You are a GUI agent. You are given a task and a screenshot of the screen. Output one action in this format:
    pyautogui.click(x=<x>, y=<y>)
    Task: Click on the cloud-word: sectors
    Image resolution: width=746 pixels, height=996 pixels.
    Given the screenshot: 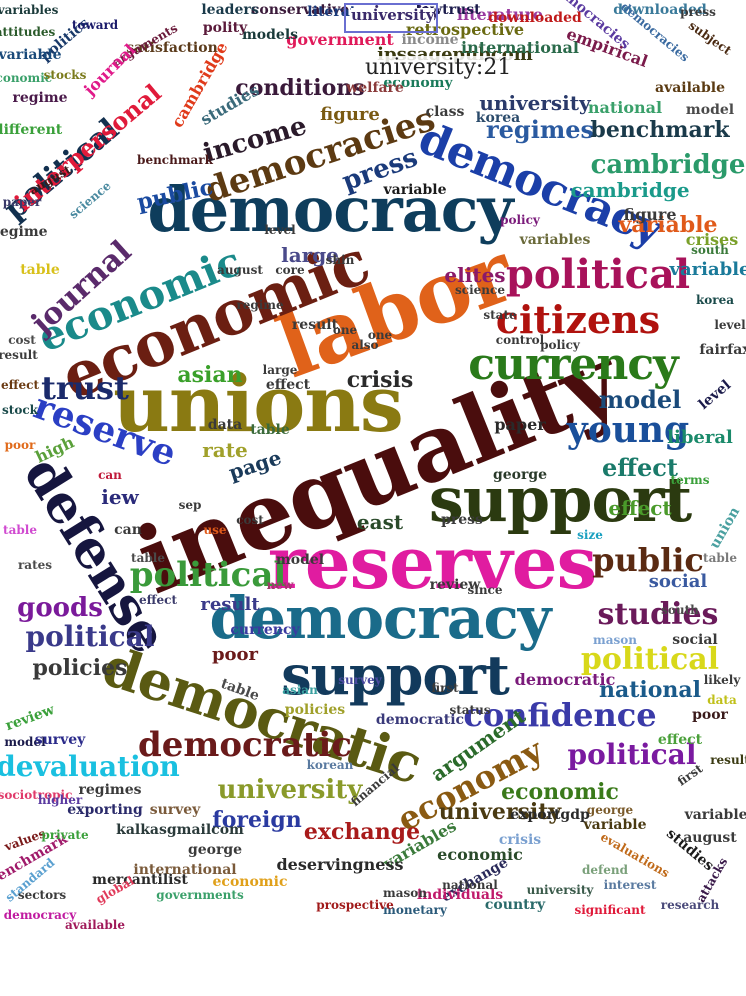 What is the action you would take?
    pyautogui.click(x=42, y=895)
    